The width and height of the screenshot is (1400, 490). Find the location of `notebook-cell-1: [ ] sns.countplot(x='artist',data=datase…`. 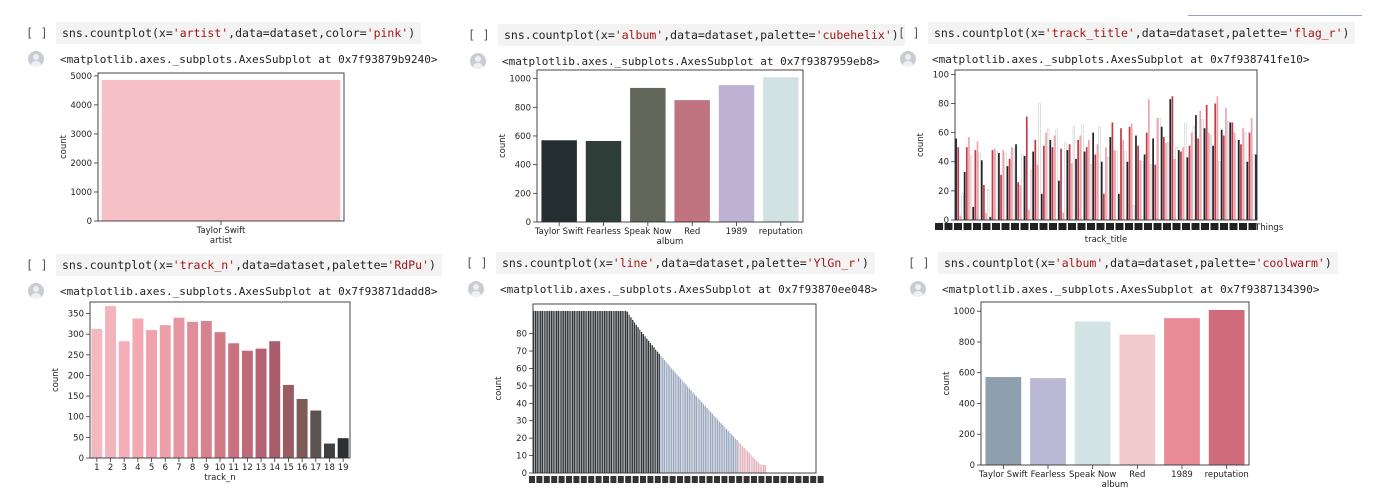

notebook-cell-1: [ ] sns.countplot(x='artist',data=datase… is located at coordinates (232, 132).